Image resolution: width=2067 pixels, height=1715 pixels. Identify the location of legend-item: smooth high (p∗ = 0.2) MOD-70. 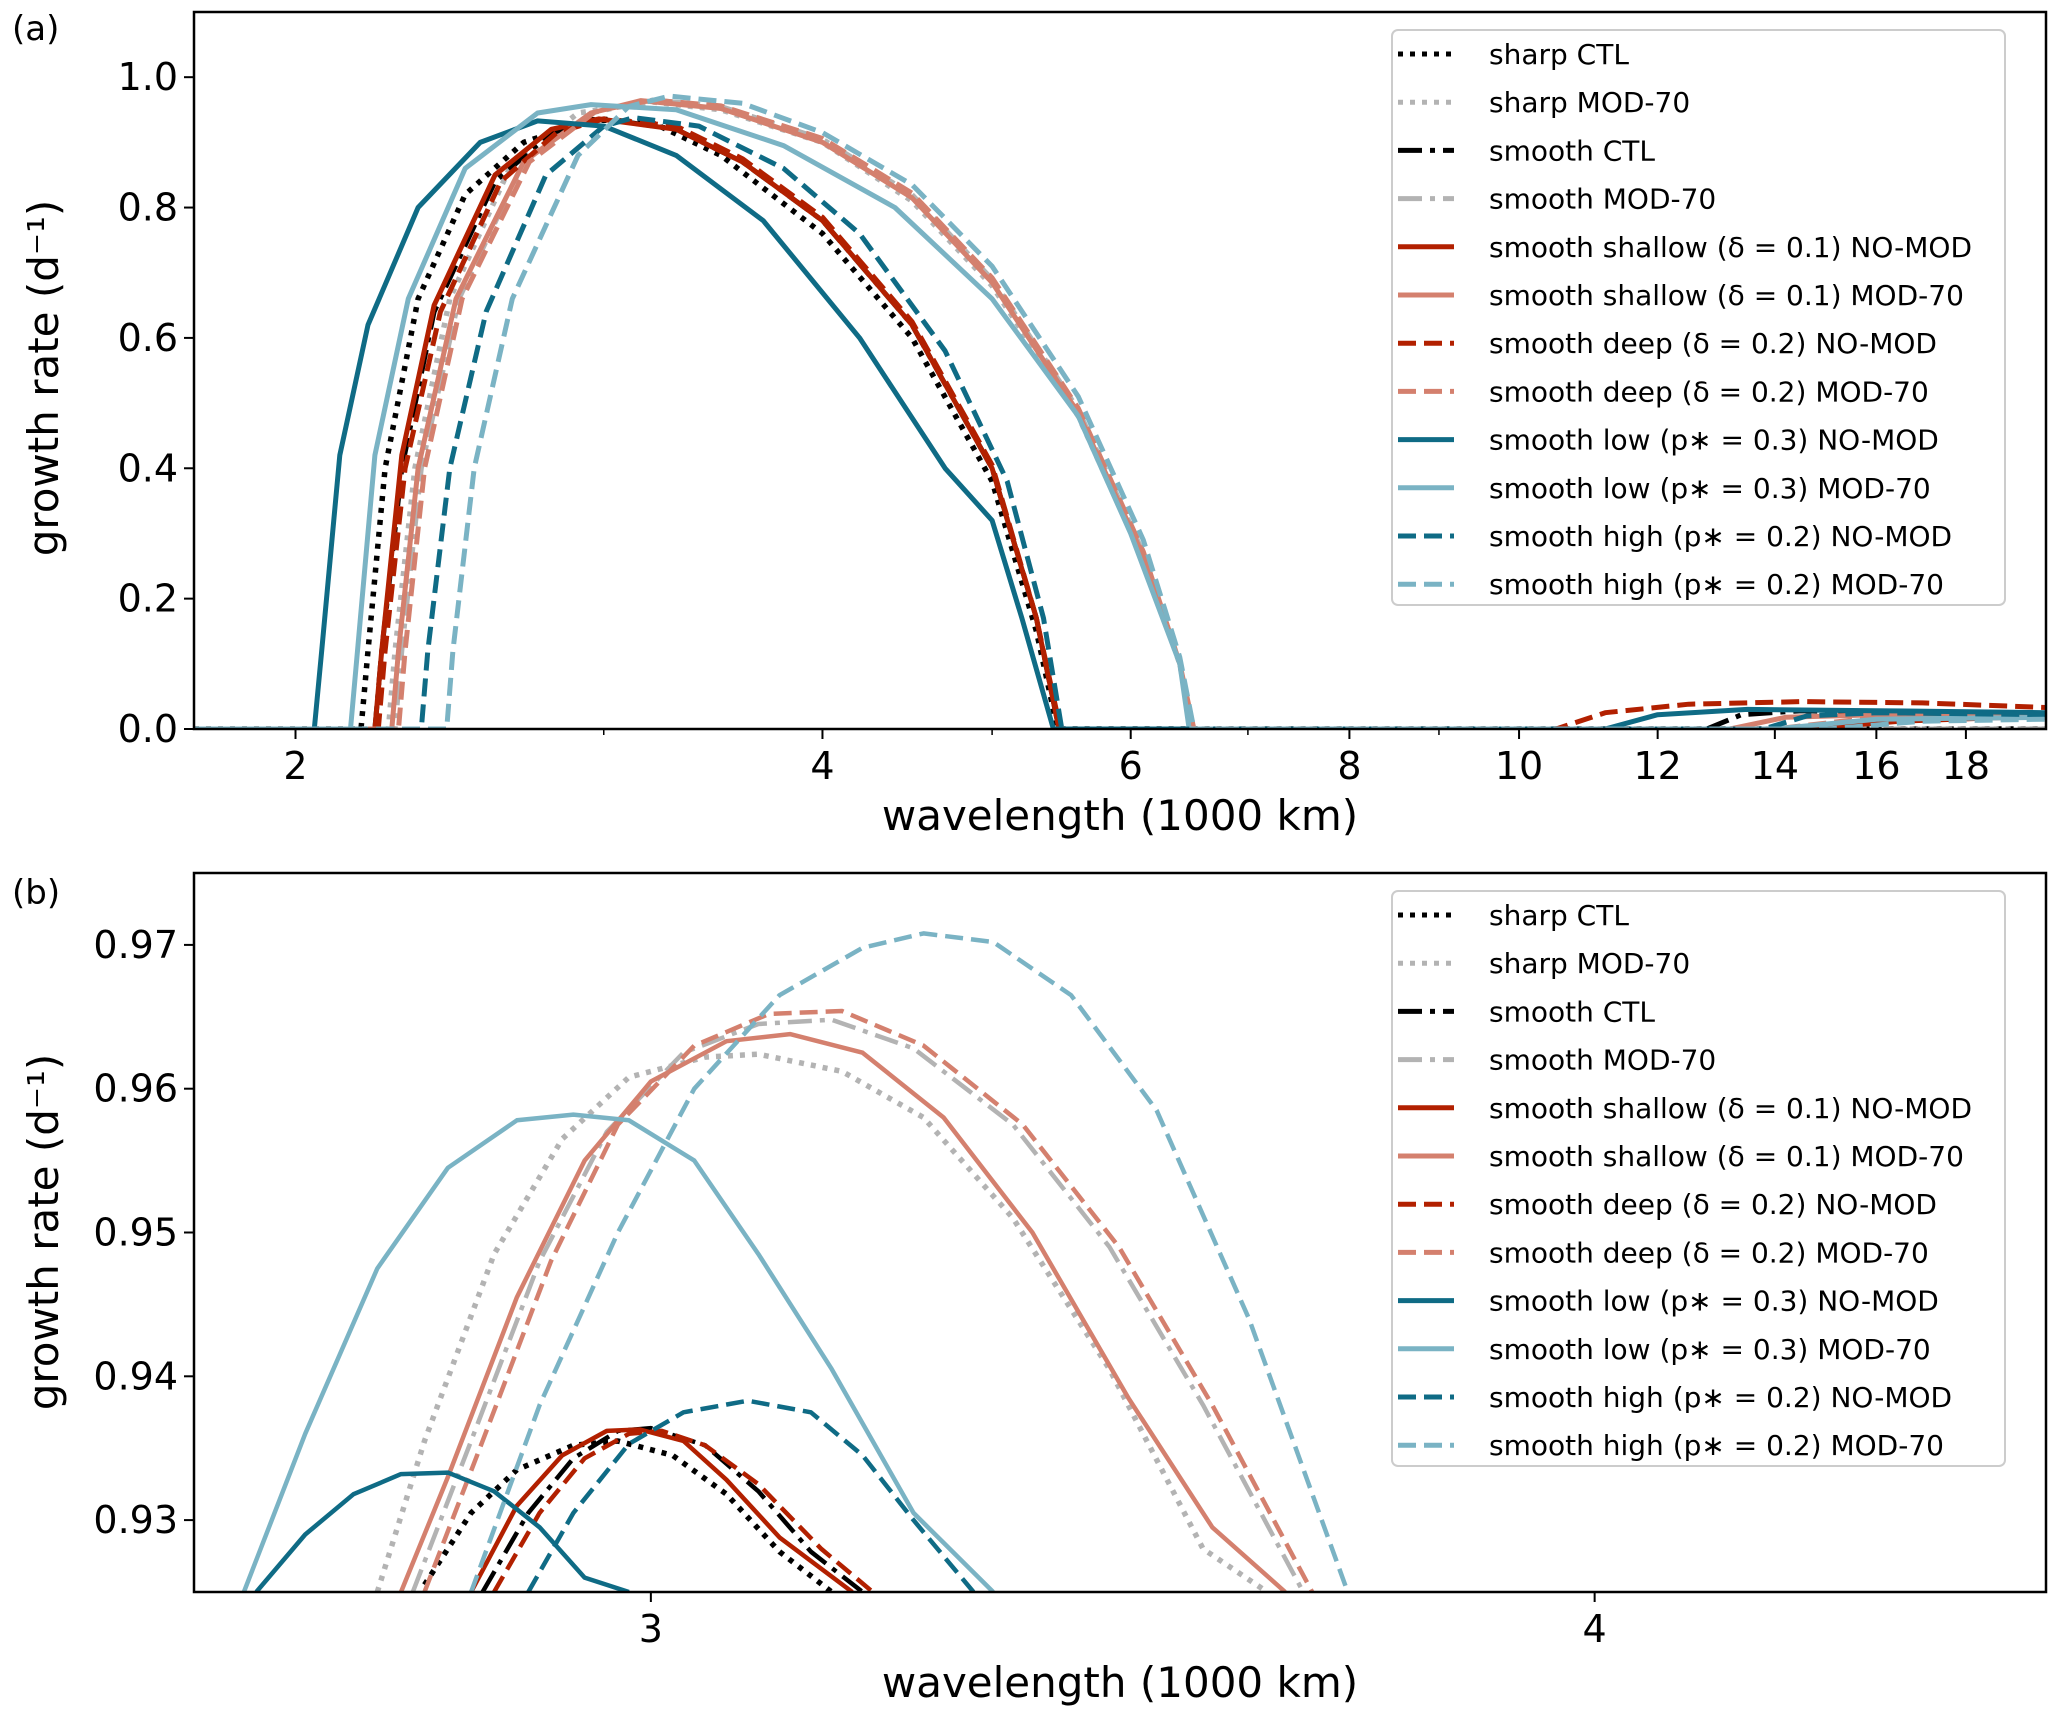
(1671, 1445).